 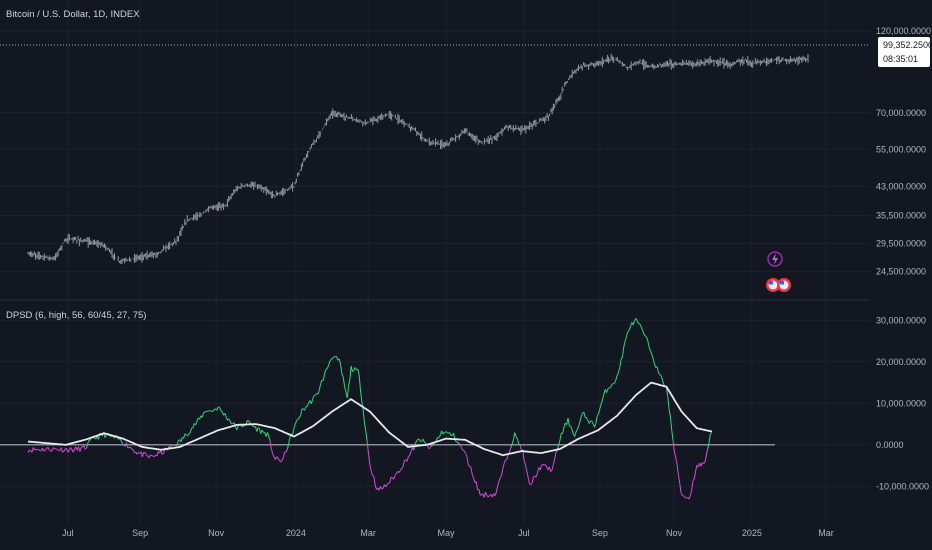 What do you see at coordinates (296, 533) in the screenshot?
I see `x-tick-label: 2024` at bounding box center [296, 533].